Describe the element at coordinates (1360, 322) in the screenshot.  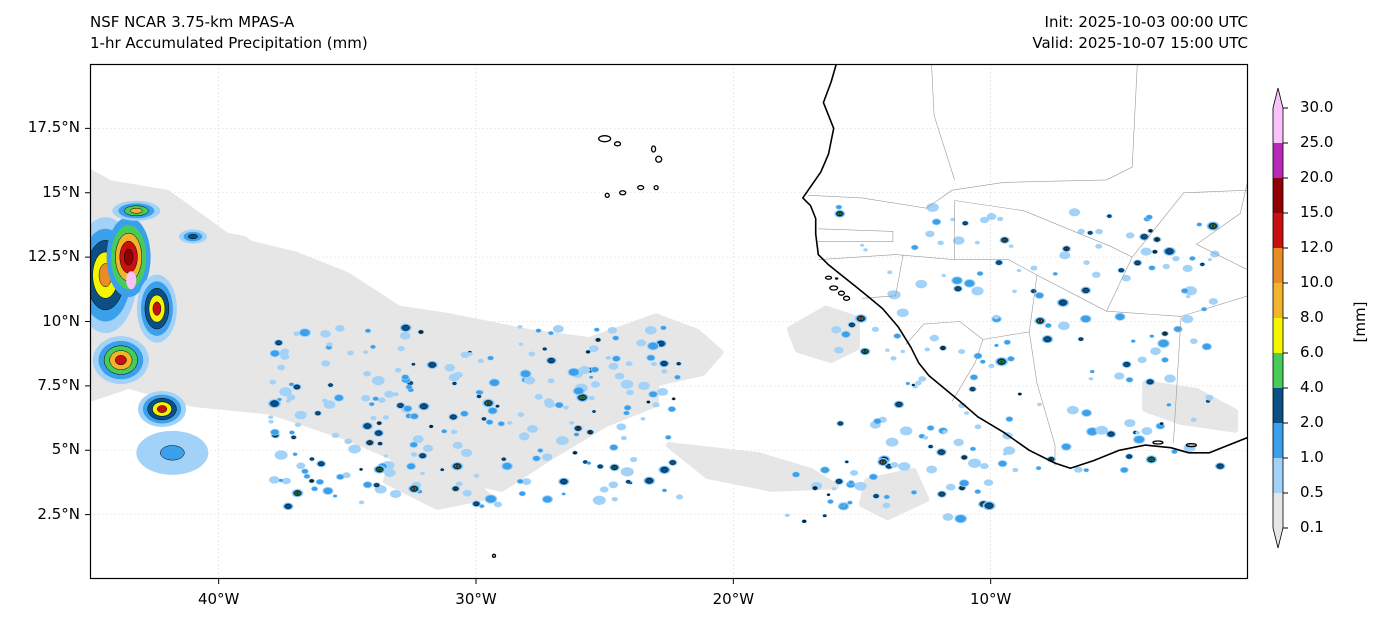
I see `colorbar-unit-label: [mm]` at that location.